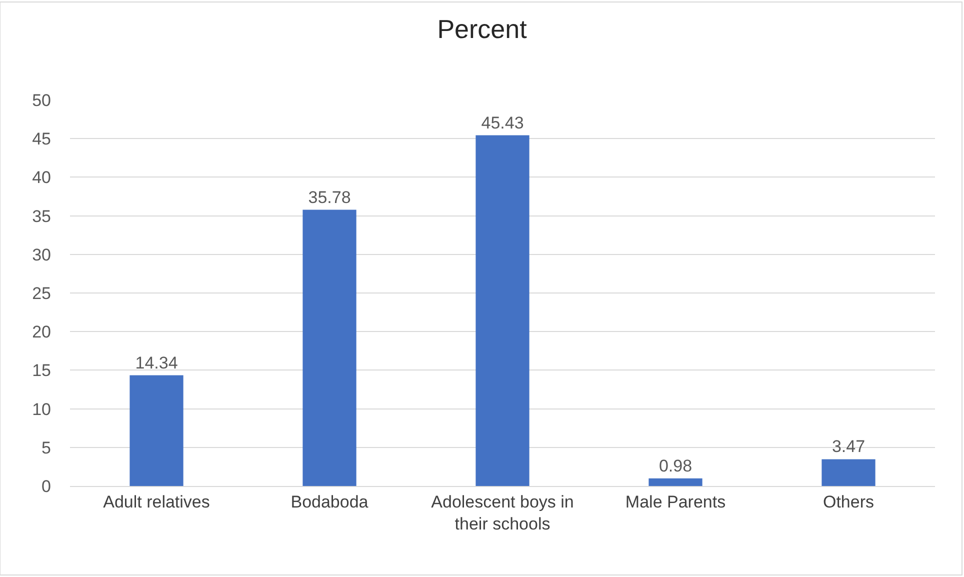 The height and width of the screenshot is (577, 964). Describe the element at coordinates (41, 332) in the screenshot. I see `y-tick-label: 20` at that location.